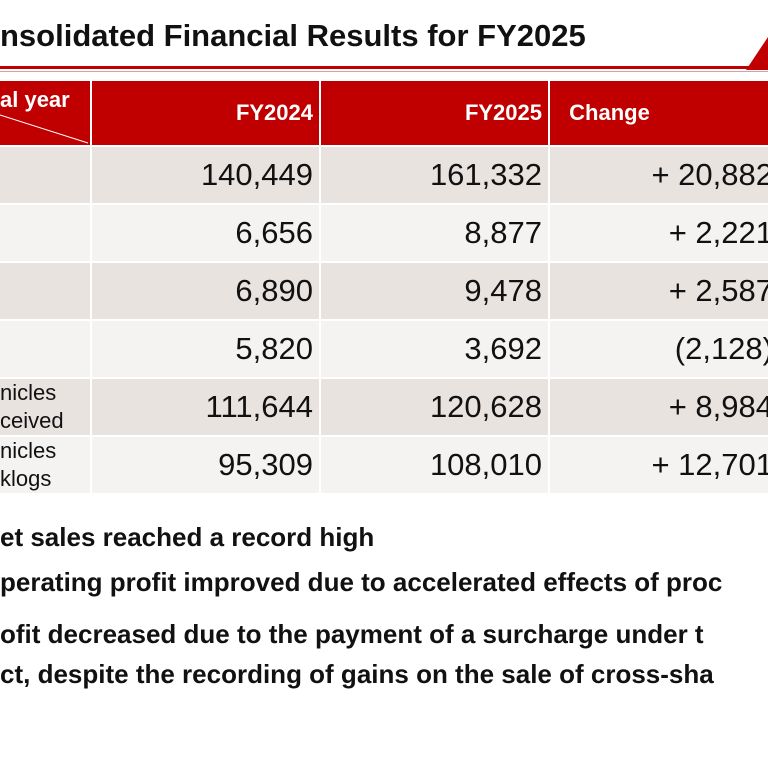 The image size is (768, 768). What do you see at coordinates (46, 465) in the screenshot?
I see `row-label: nicles klogs` at bounding box center [46, 465].